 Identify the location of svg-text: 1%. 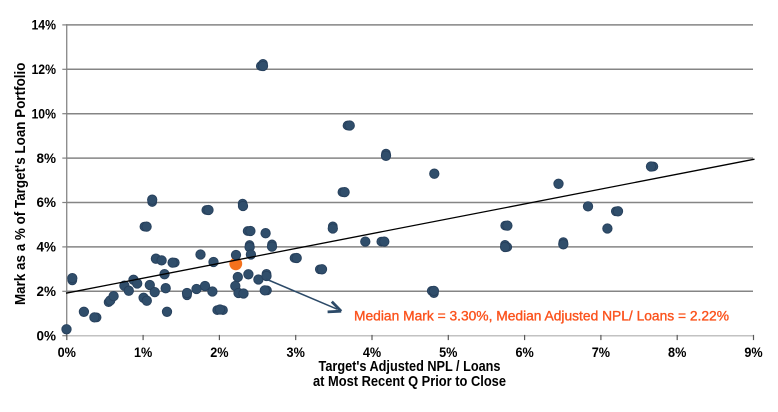
(143, 352).